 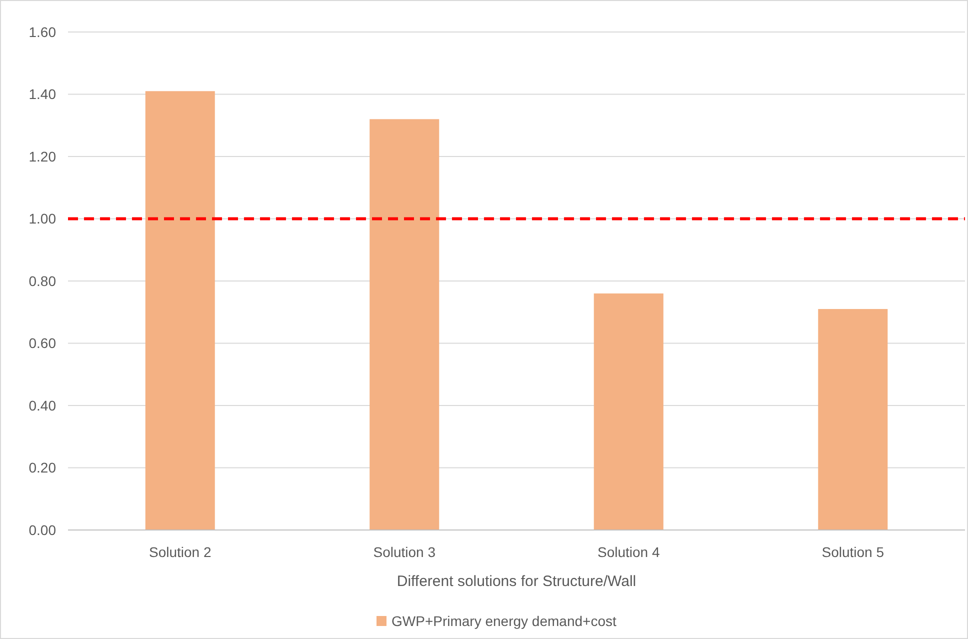 I want to click on y-tick-label: 1.60, so click(x=42, y=32).